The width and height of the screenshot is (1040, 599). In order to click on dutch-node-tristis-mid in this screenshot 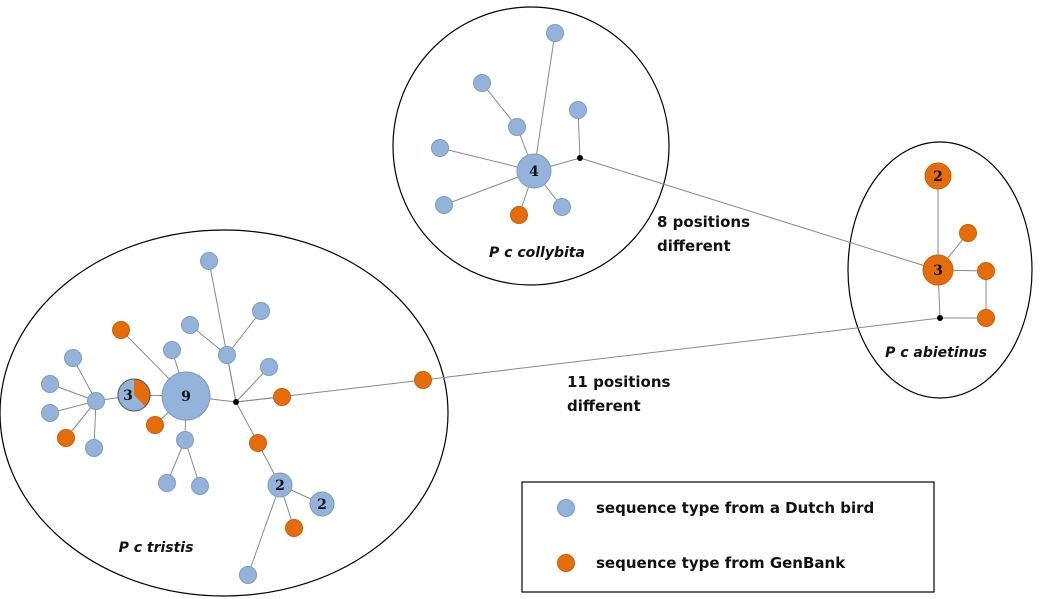, I will do `click(280, 485)`.